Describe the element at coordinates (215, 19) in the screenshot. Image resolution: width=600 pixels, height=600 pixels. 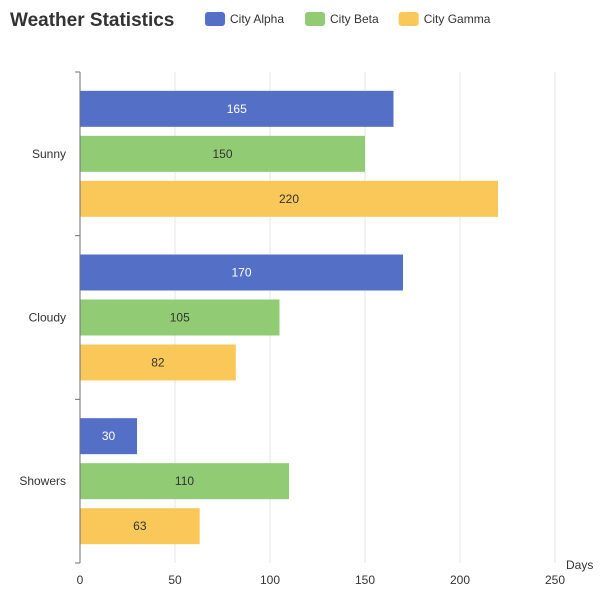
I see `legend-swatch-city-alpha` at that location.